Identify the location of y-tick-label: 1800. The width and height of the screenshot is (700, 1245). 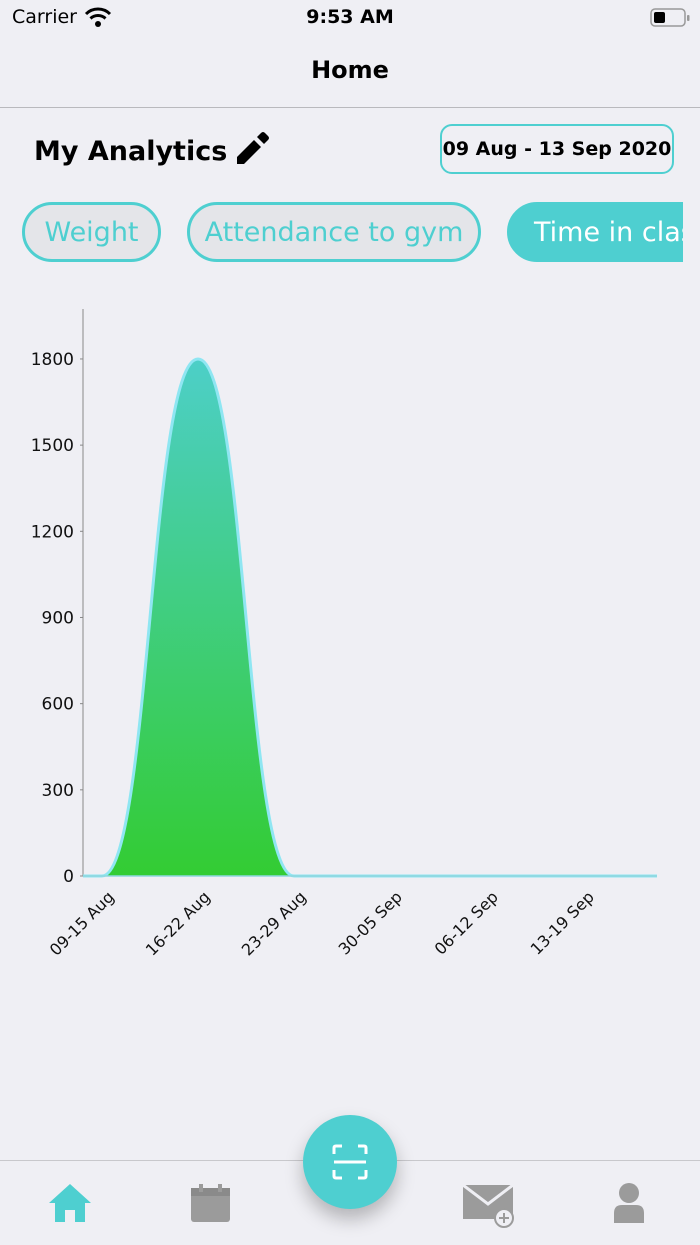
(52, 360).